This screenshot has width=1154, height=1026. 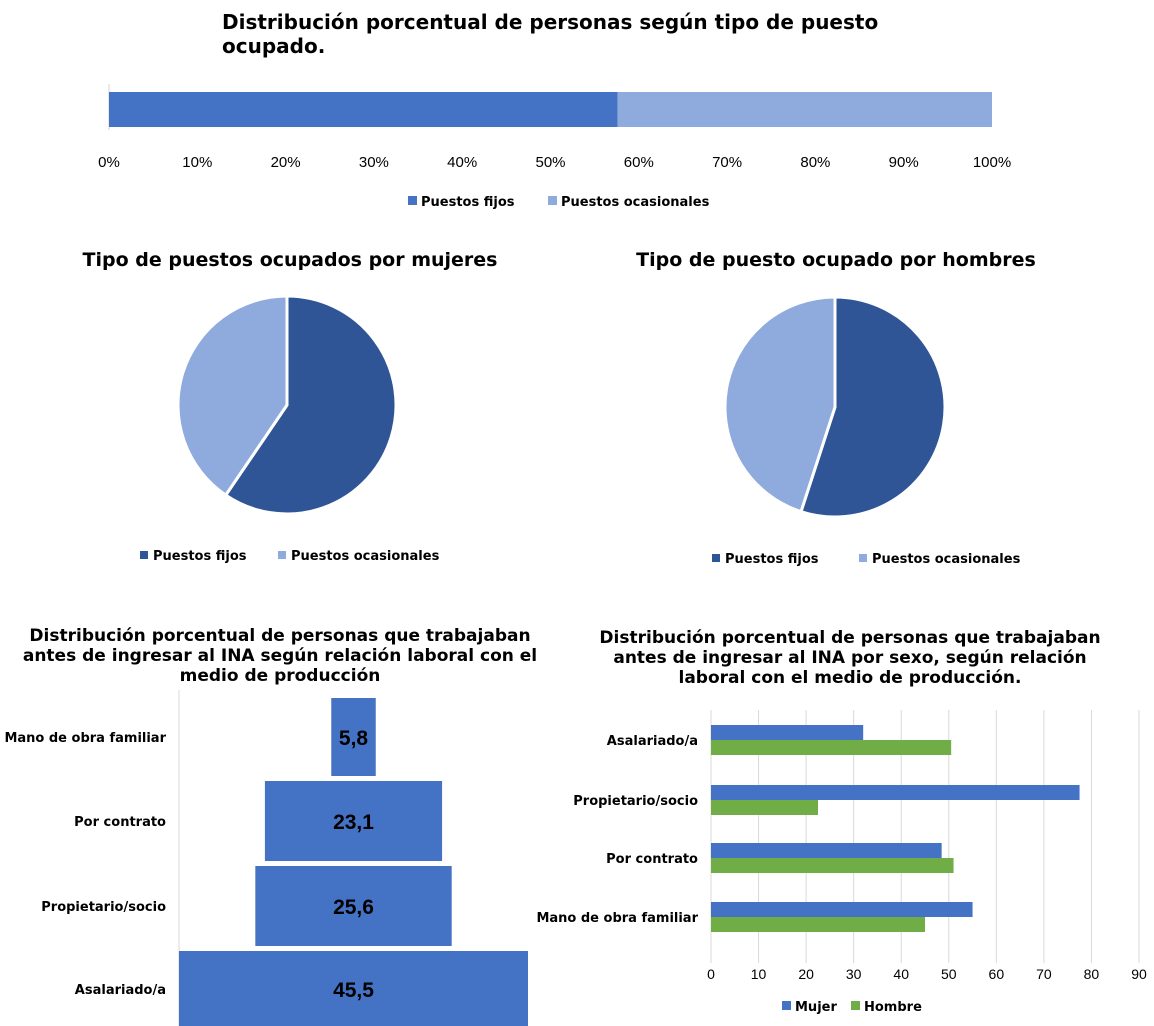 What do you see at coordinates (815, 162) in the screenshot?
I see `stacked-x-tick: 80%` at bounding box center [815, 162].